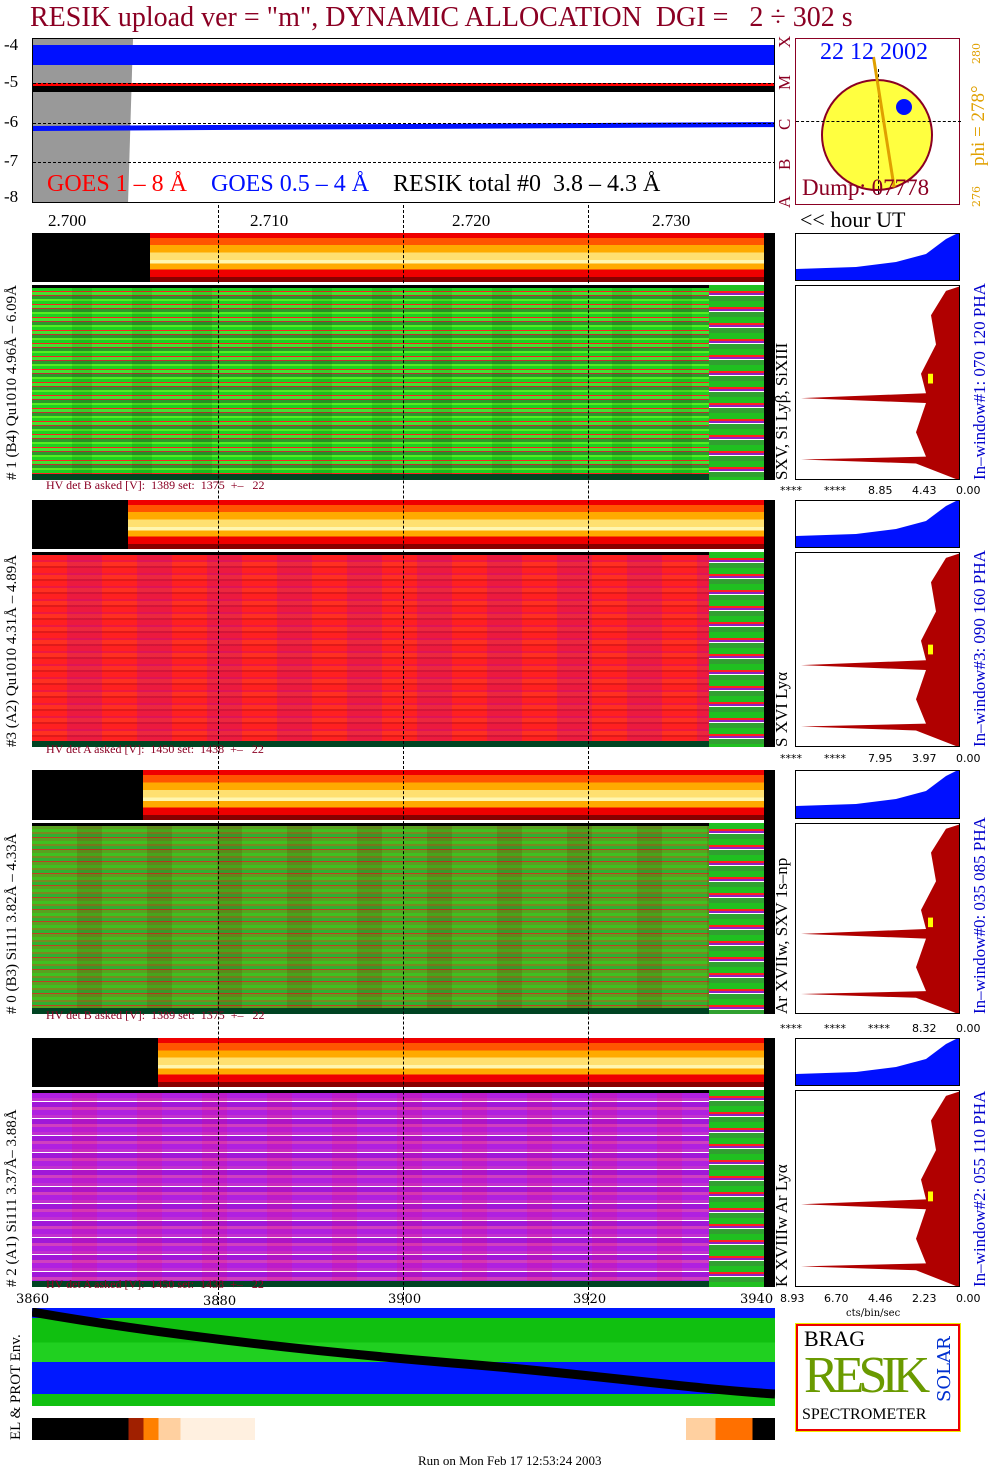 The width and height of the screenshot is (1004, 1476). What do you see at coordinates (510, 1460) in the screenshot?
I see `run-timestamp: Run on Mon Feb 17 12:53:24 2003` at bounding box center [510, 1460].